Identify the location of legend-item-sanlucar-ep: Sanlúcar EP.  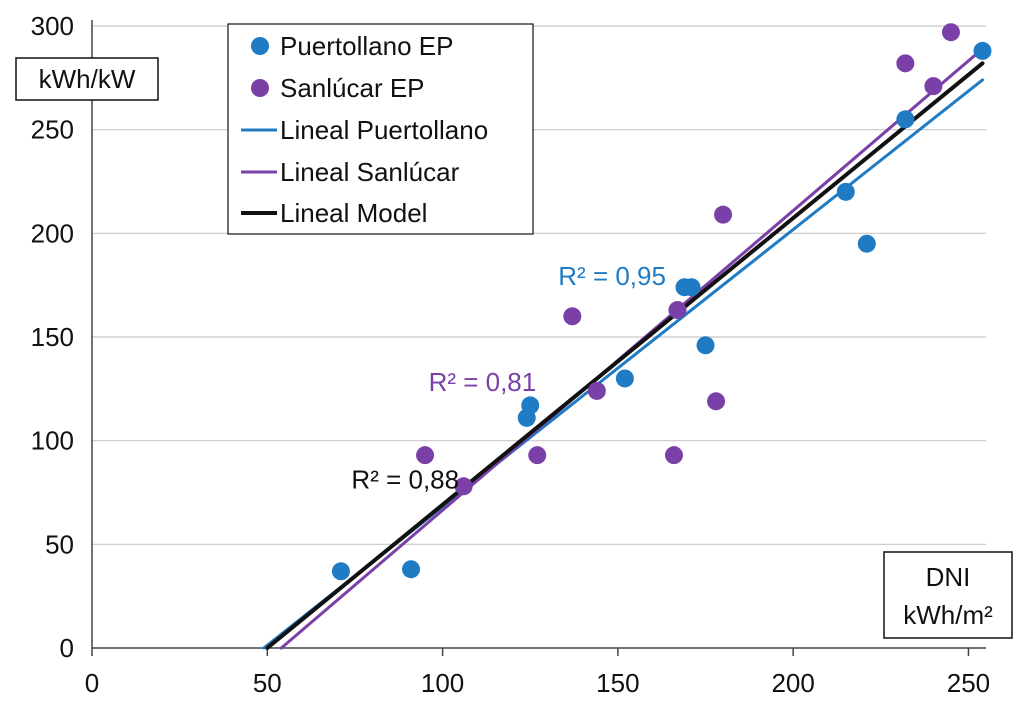
(338, 88).